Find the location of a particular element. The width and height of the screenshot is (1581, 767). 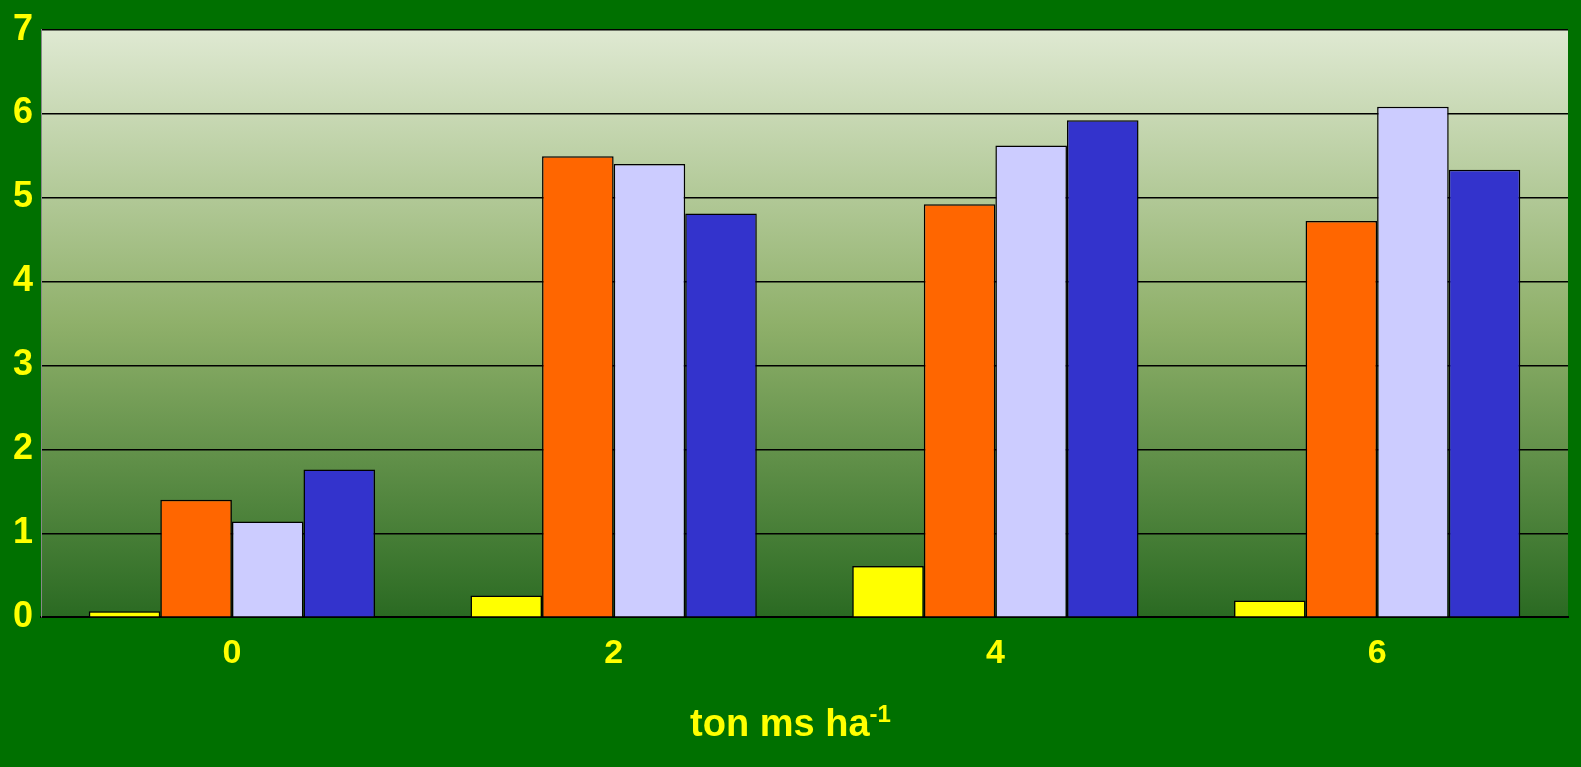

y-tick-label: 3 is located at coordinates (23, 363).